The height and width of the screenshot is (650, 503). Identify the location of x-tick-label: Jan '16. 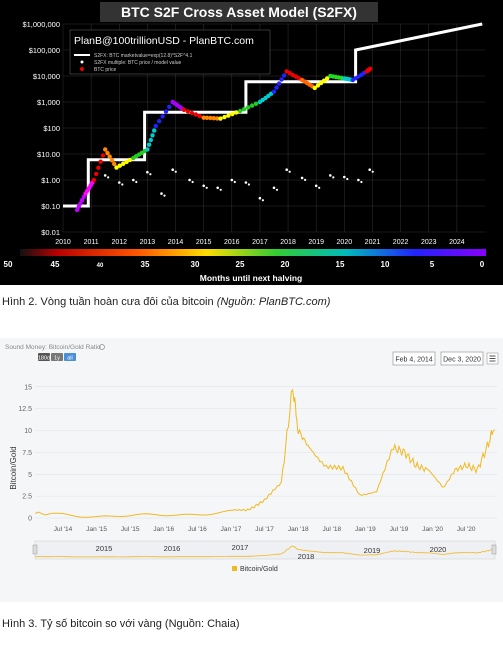
(163, 529).